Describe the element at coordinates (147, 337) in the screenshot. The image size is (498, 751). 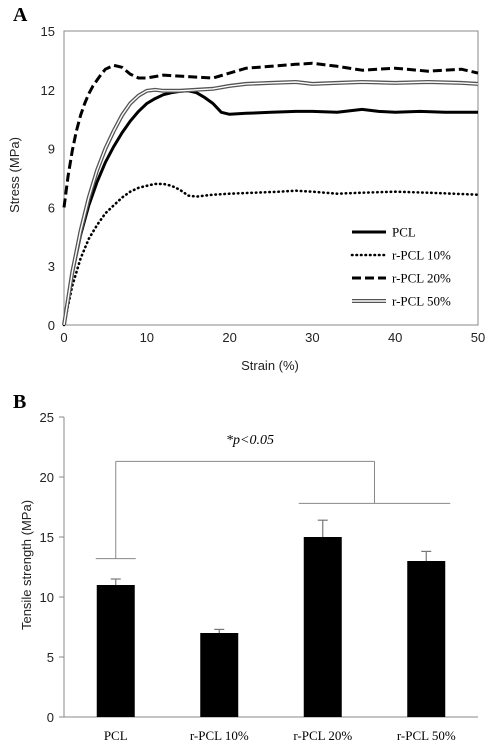
I see `a-x-tick-label: 10` at that location.